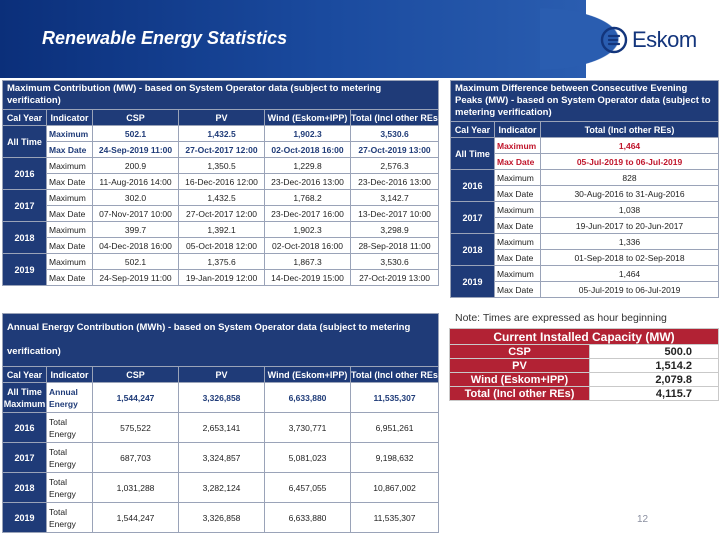 This screenshot has height=540, width=720. I want to click on indicator-cell: Annual Energy, so click(69, 397).